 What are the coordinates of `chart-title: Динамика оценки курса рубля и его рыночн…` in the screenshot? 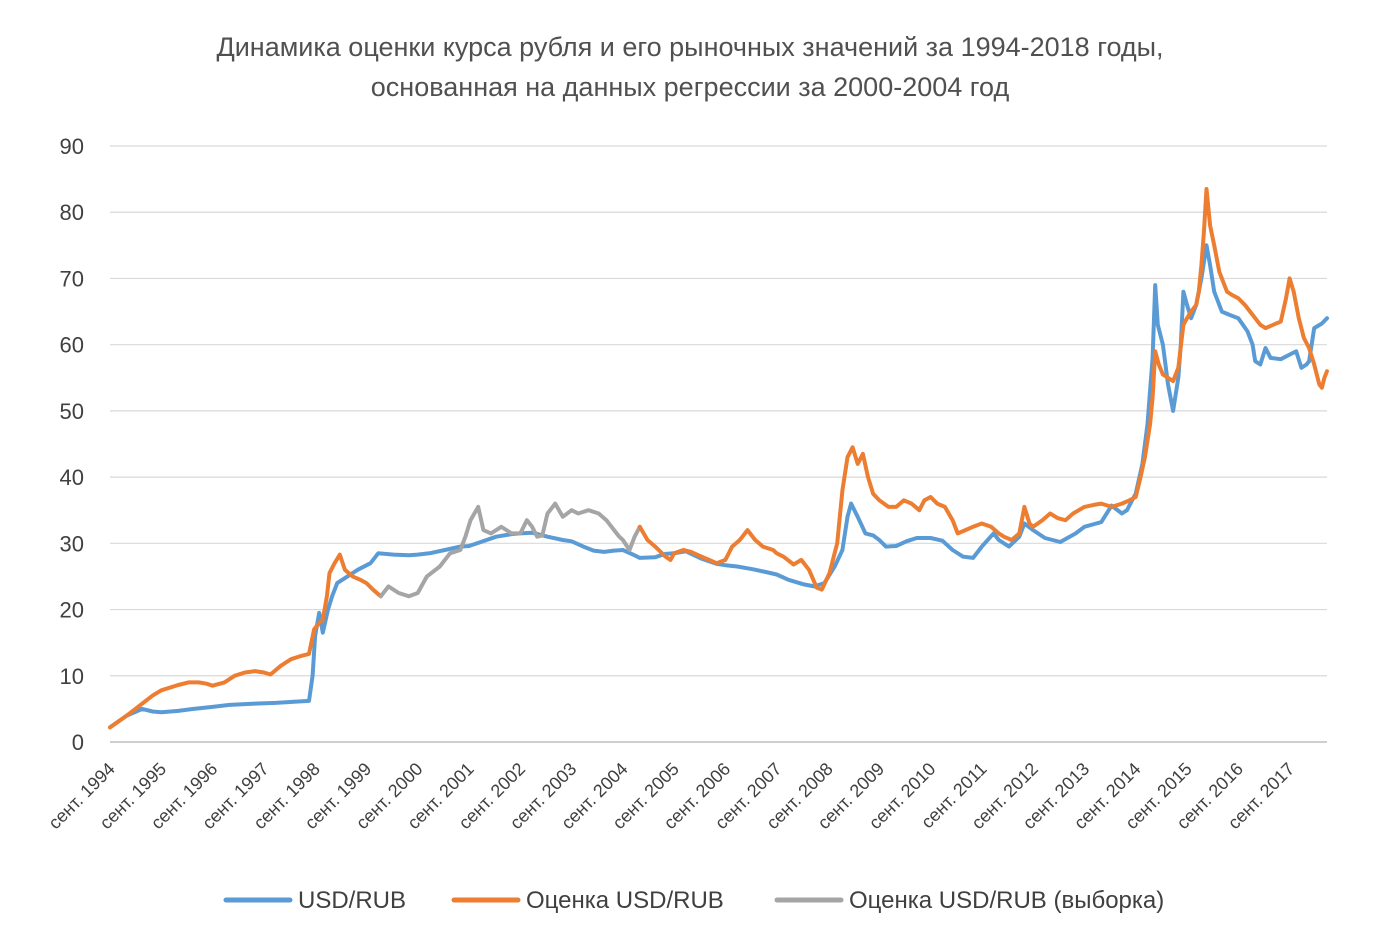 It's located at (689, 67).